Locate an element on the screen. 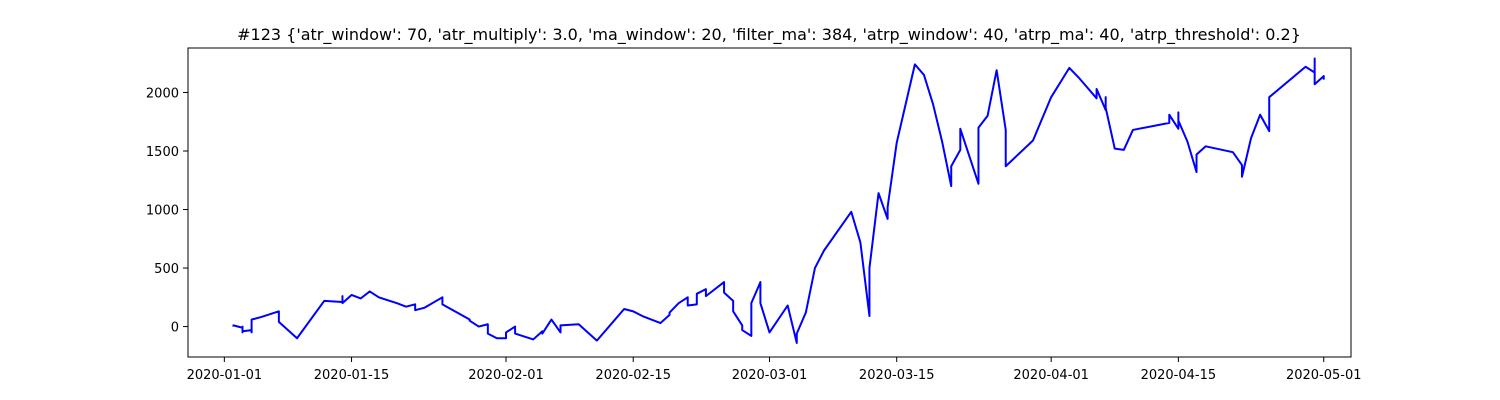  x-tick-label: 2020-05-01 is located at coordinates (1324, 375).